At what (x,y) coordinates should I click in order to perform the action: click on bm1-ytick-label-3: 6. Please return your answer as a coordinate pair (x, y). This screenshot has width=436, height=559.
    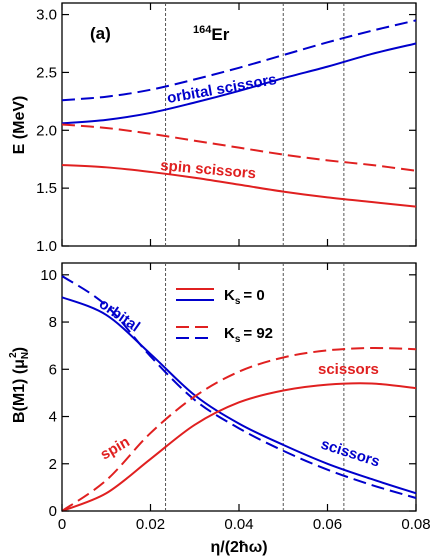
    Looking at the image, I should click on (53, 369).